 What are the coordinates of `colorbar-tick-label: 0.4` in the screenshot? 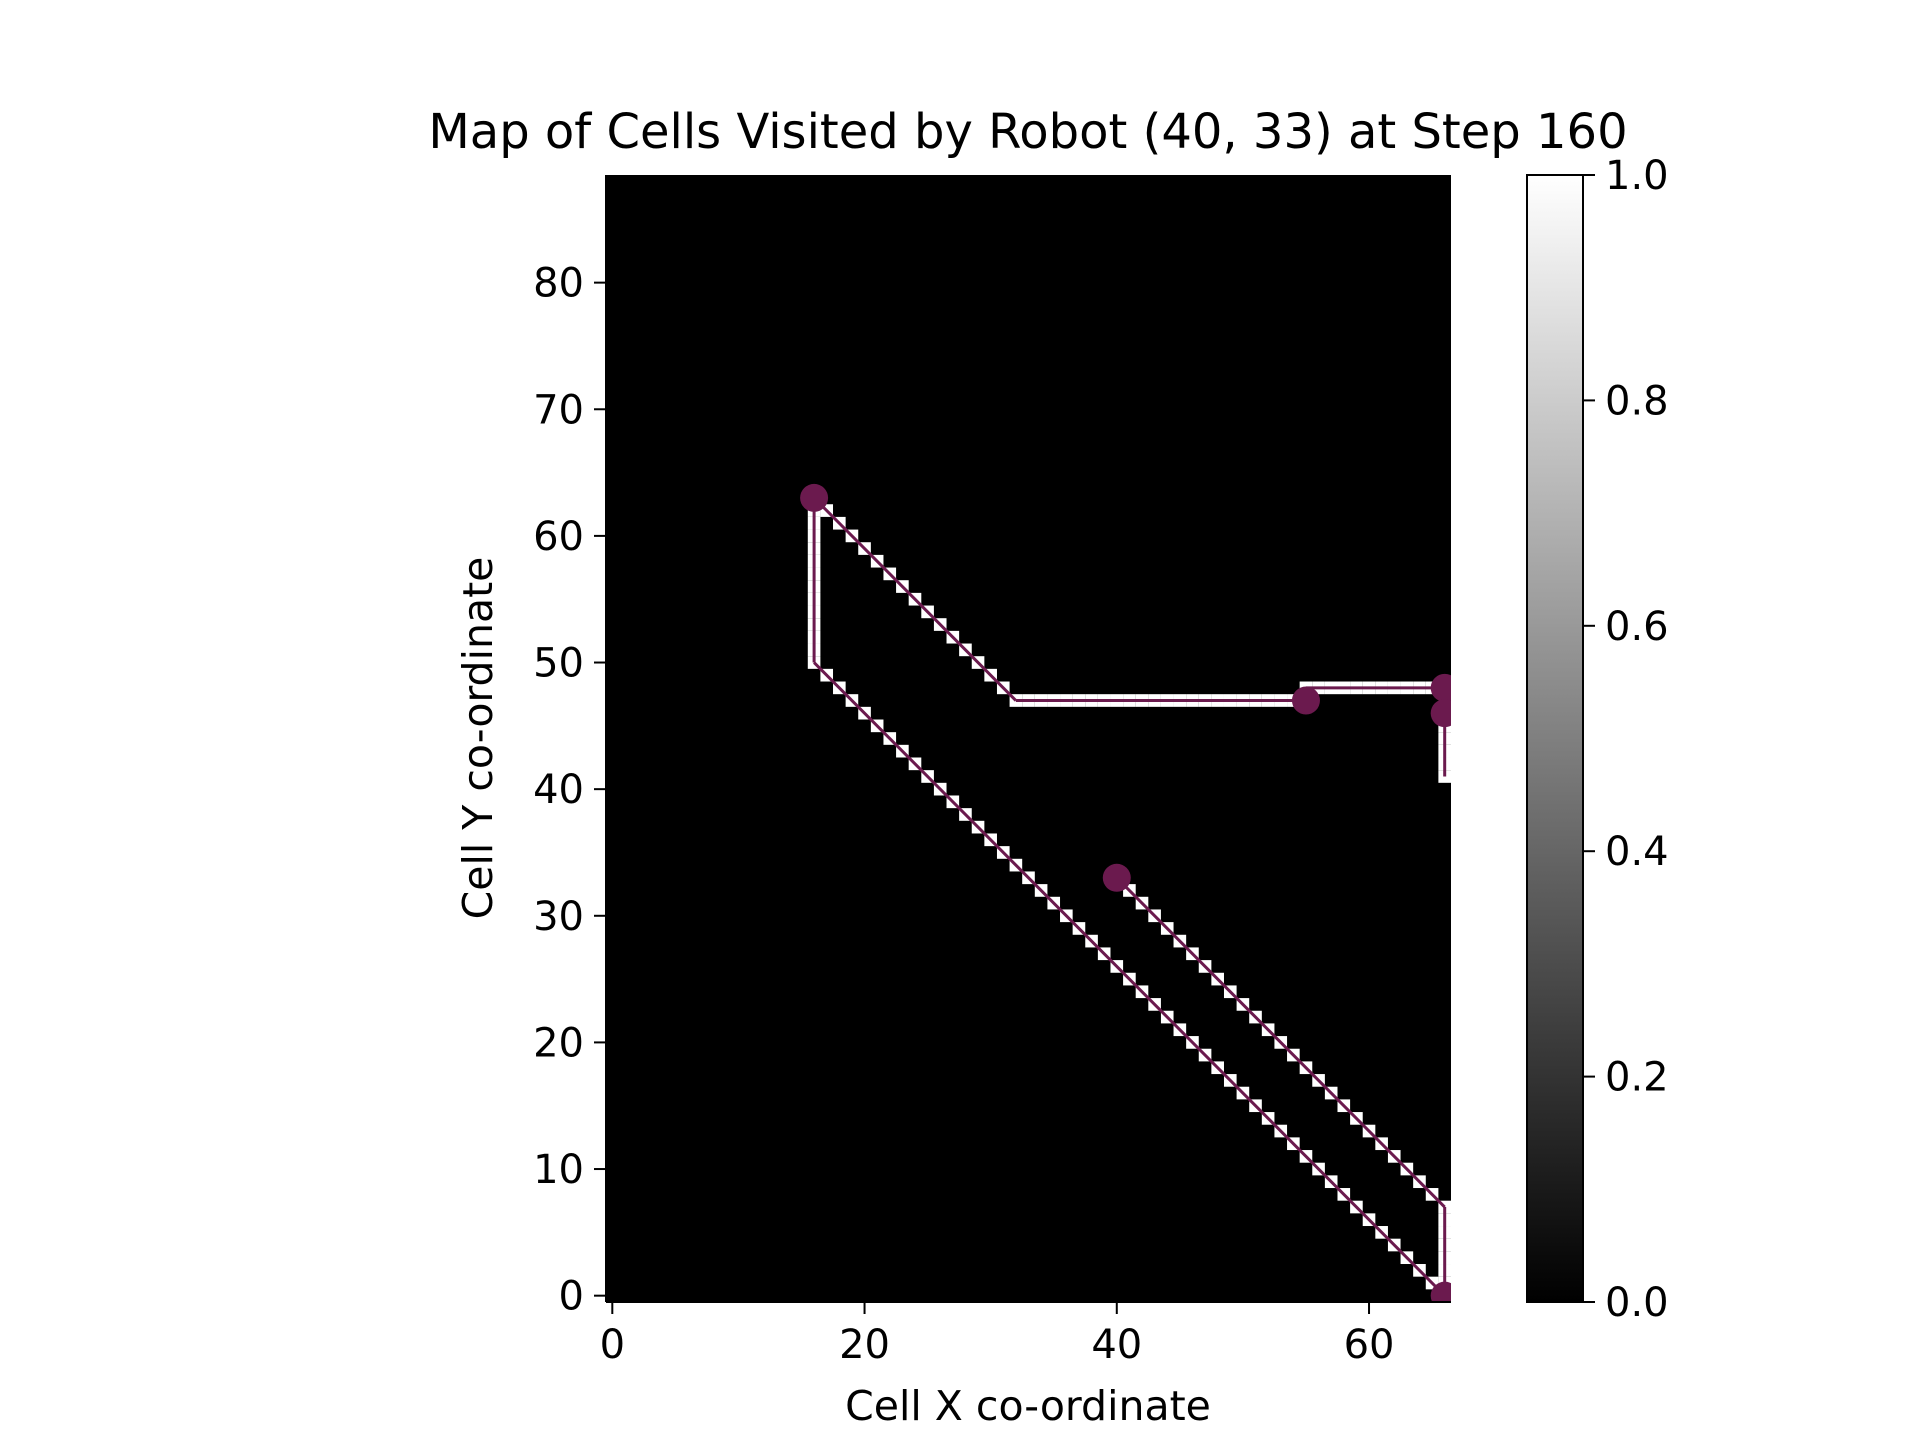 It's located at (1637, 852).